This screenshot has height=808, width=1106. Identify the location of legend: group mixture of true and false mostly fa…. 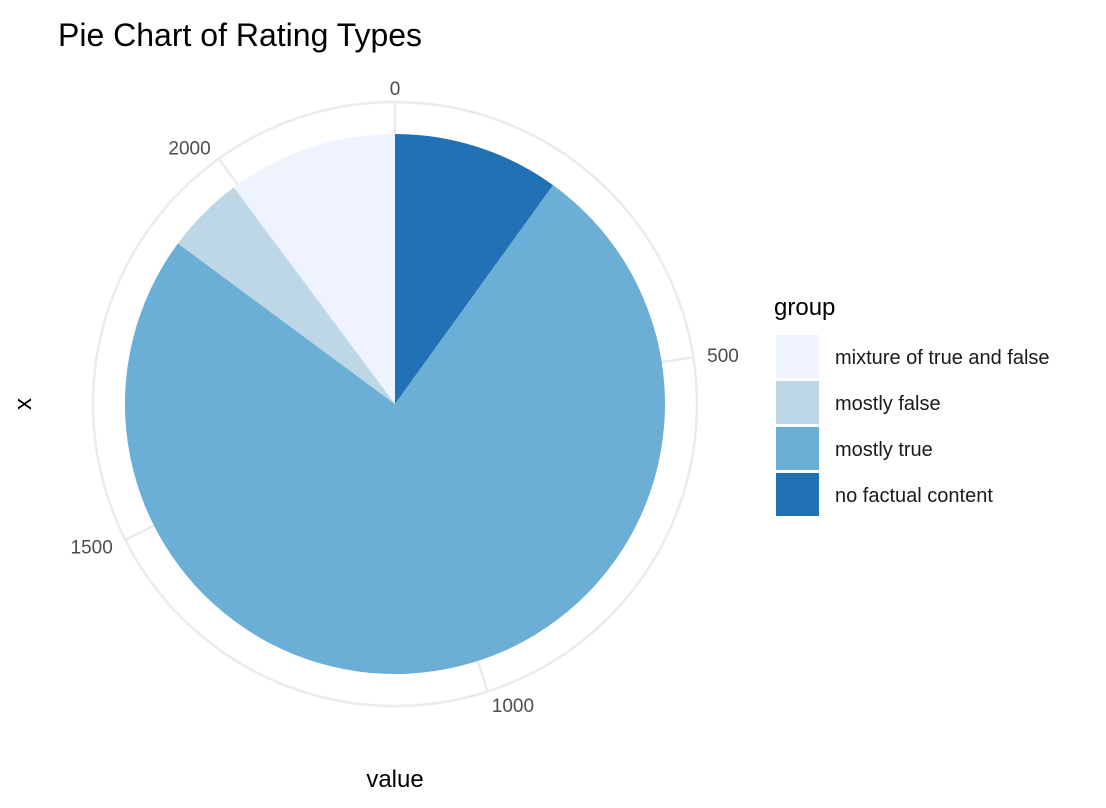
(912, 405).